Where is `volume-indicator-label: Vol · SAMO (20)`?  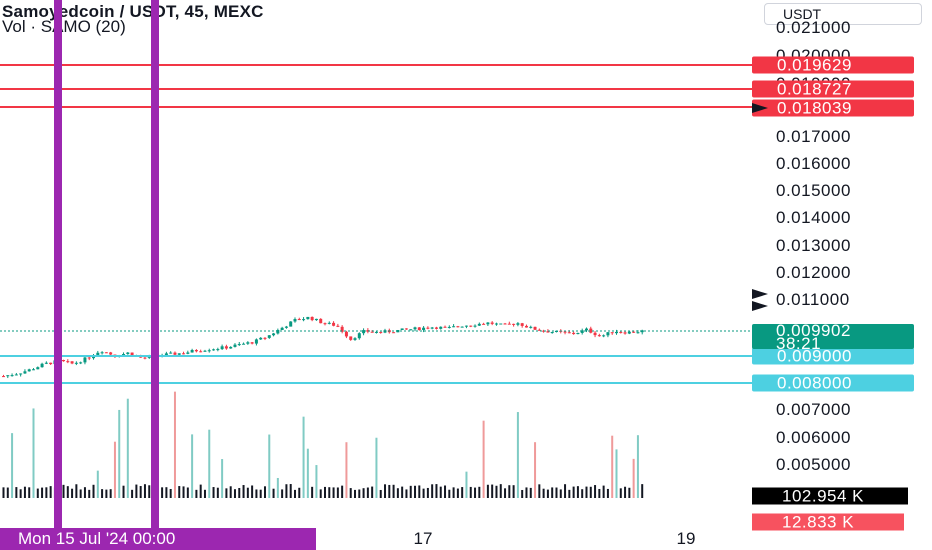
volume-indicator-label: Vol · SAMO (20) is located at coordinates (64, 26).